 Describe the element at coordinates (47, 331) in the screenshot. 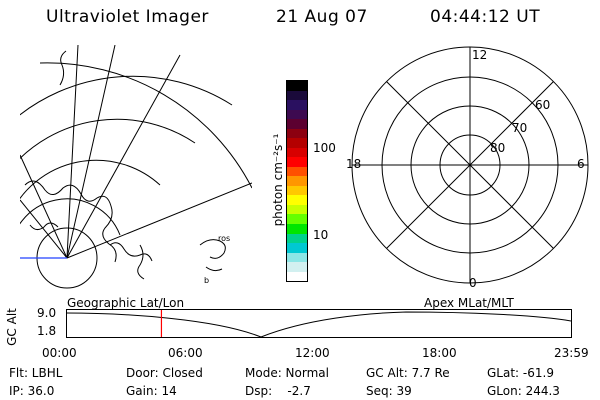

I see `altitude-tick-1-8: 1.8` at that location.